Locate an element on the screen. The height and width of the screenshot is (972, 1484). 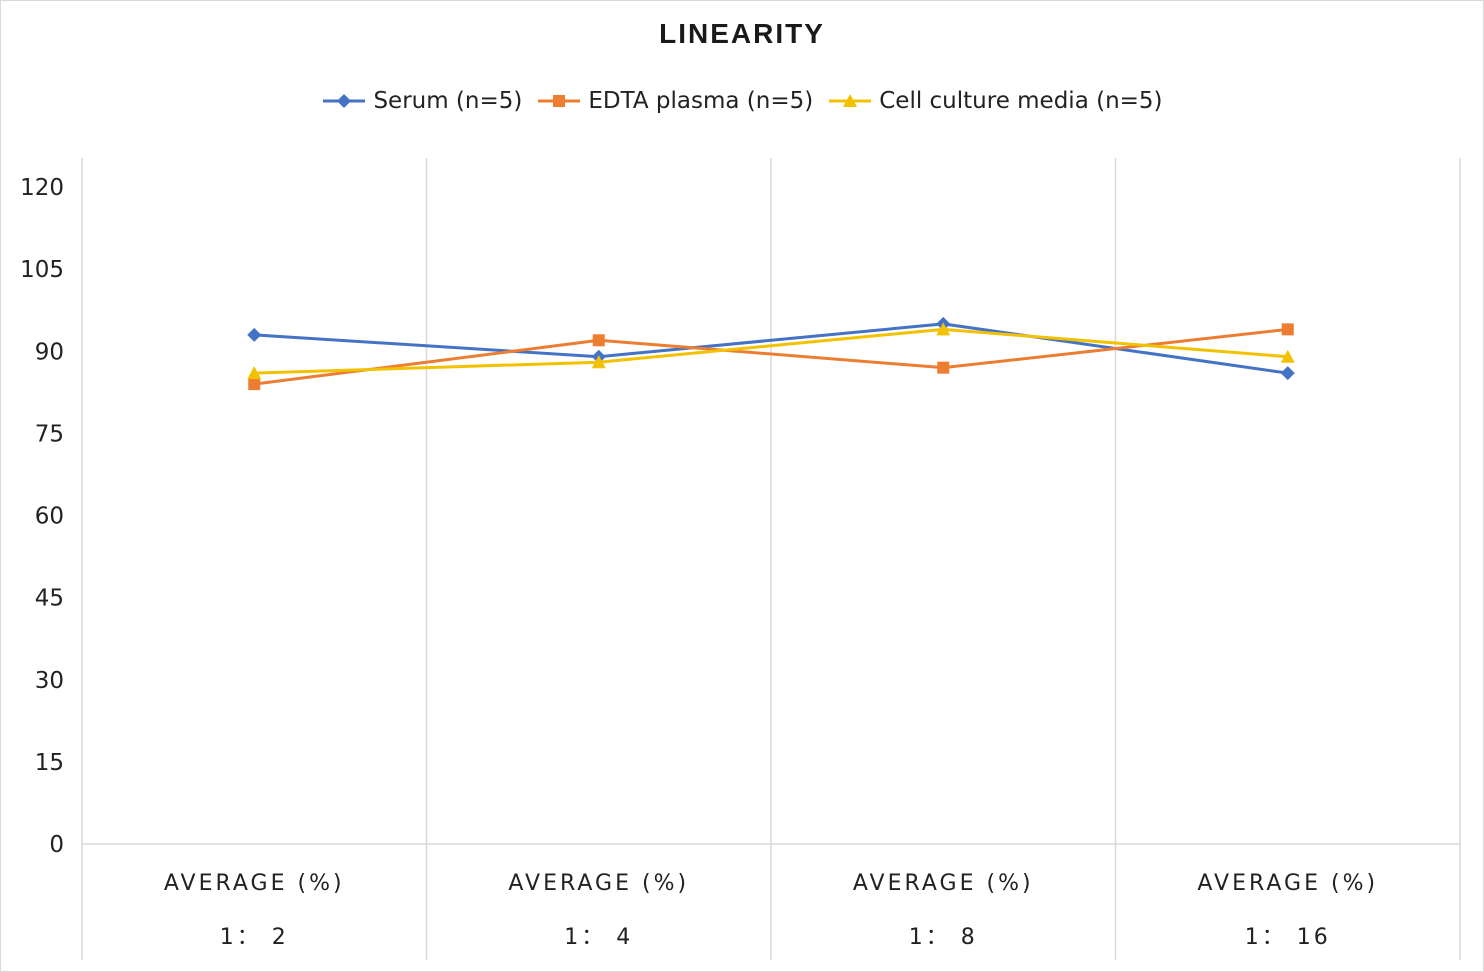
y-tick-label: 15 is located at coordinates (49, 763).